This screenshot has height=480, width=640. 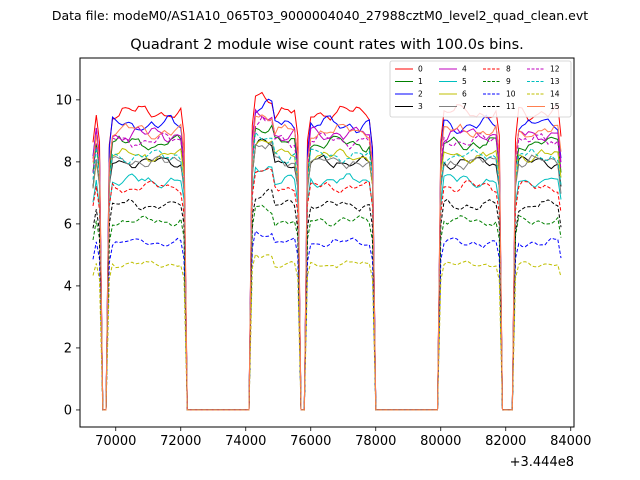 I want to click on legend-label-1: 1, so click(x=420, y=81).